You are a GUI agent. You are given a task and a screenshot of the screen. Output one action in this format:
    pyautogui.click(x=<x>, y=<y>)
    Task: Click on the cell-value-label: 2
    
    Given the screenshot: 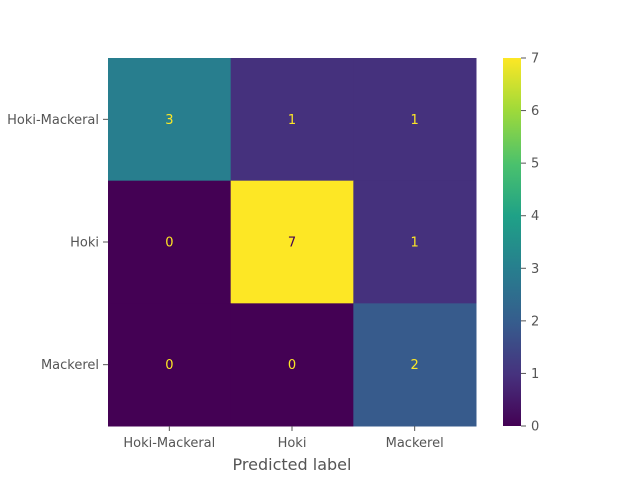 What is the action you would take?
    pyautogui.click(x=415, y=365)
    